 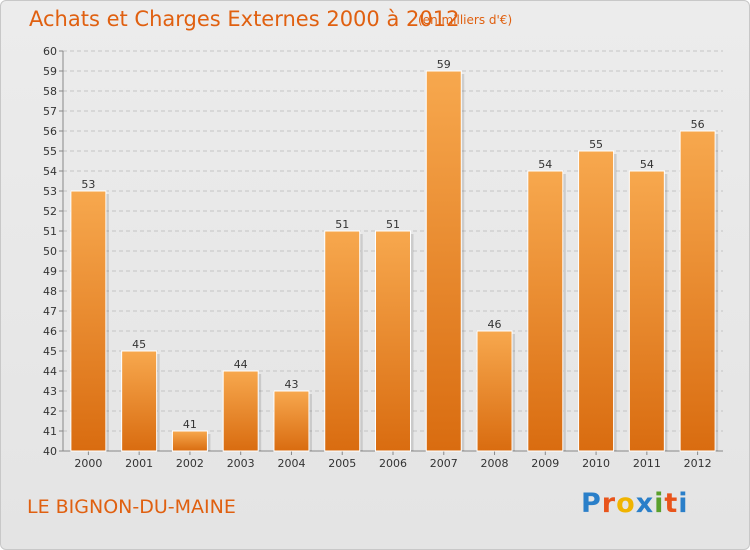 What do you see at coordinates (393, 341) in the screenshot?
I see `bar-2006` at bounding box center [393, 341].